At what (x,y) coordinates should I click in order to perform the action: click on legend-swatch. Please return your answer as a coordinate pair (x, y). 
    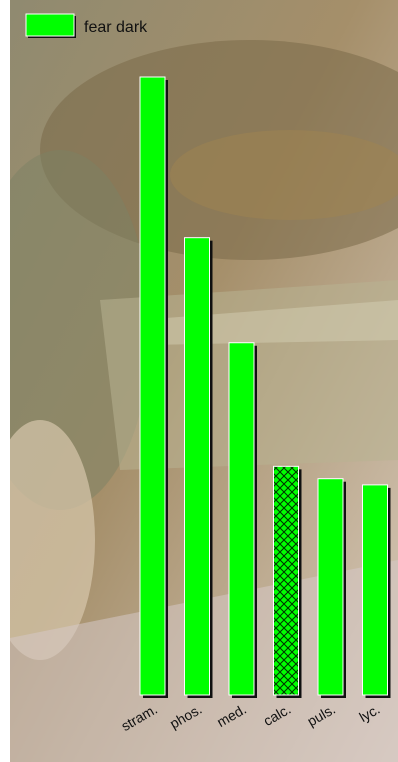
    Looking at the image, I should click on (50, 25).